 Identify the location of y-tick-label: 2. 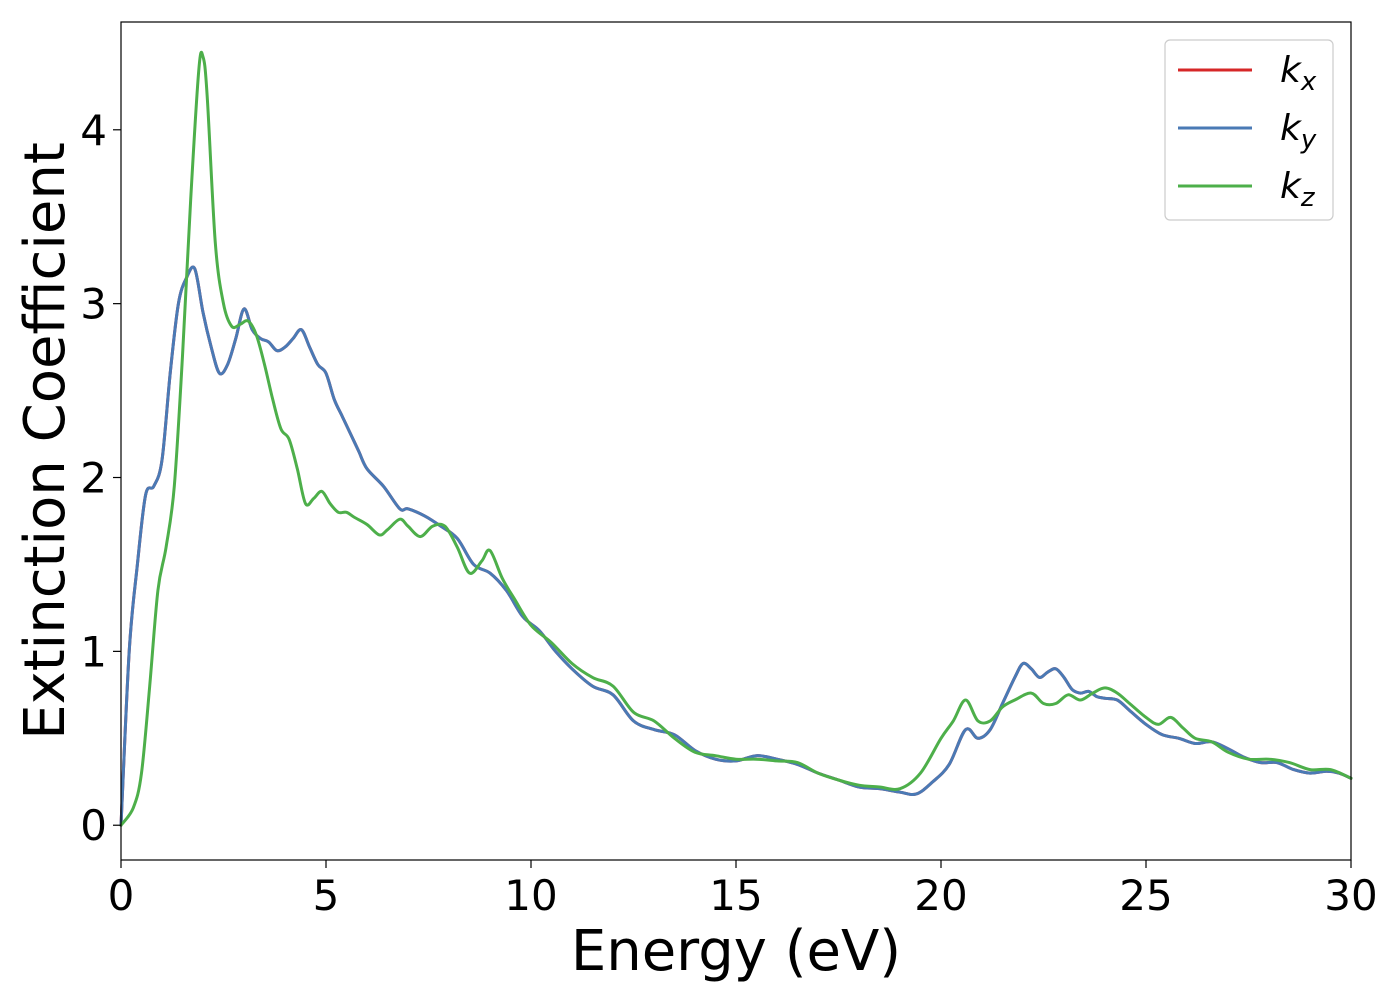
(93, 478).